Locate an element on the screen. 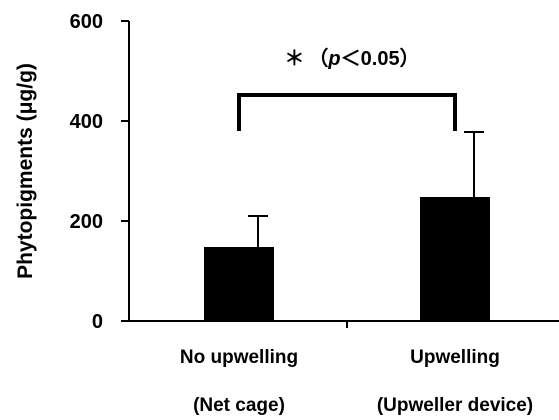 Image resolution: width=559 pixels, height=420 pixels. y-tick-label: 600 is located at coordinates (86, 22).